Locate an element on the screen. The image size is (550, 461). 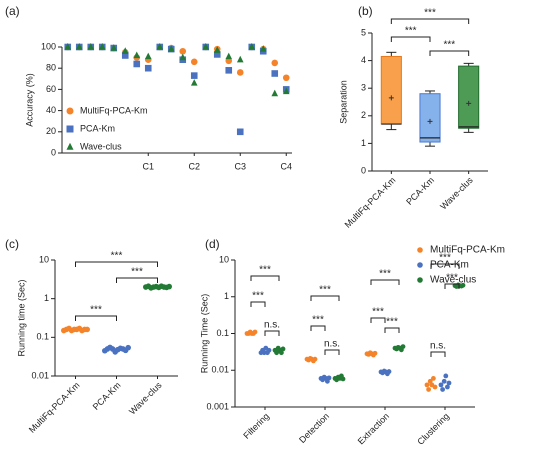
panel-label: (c) is located at coordinates (12, 244).